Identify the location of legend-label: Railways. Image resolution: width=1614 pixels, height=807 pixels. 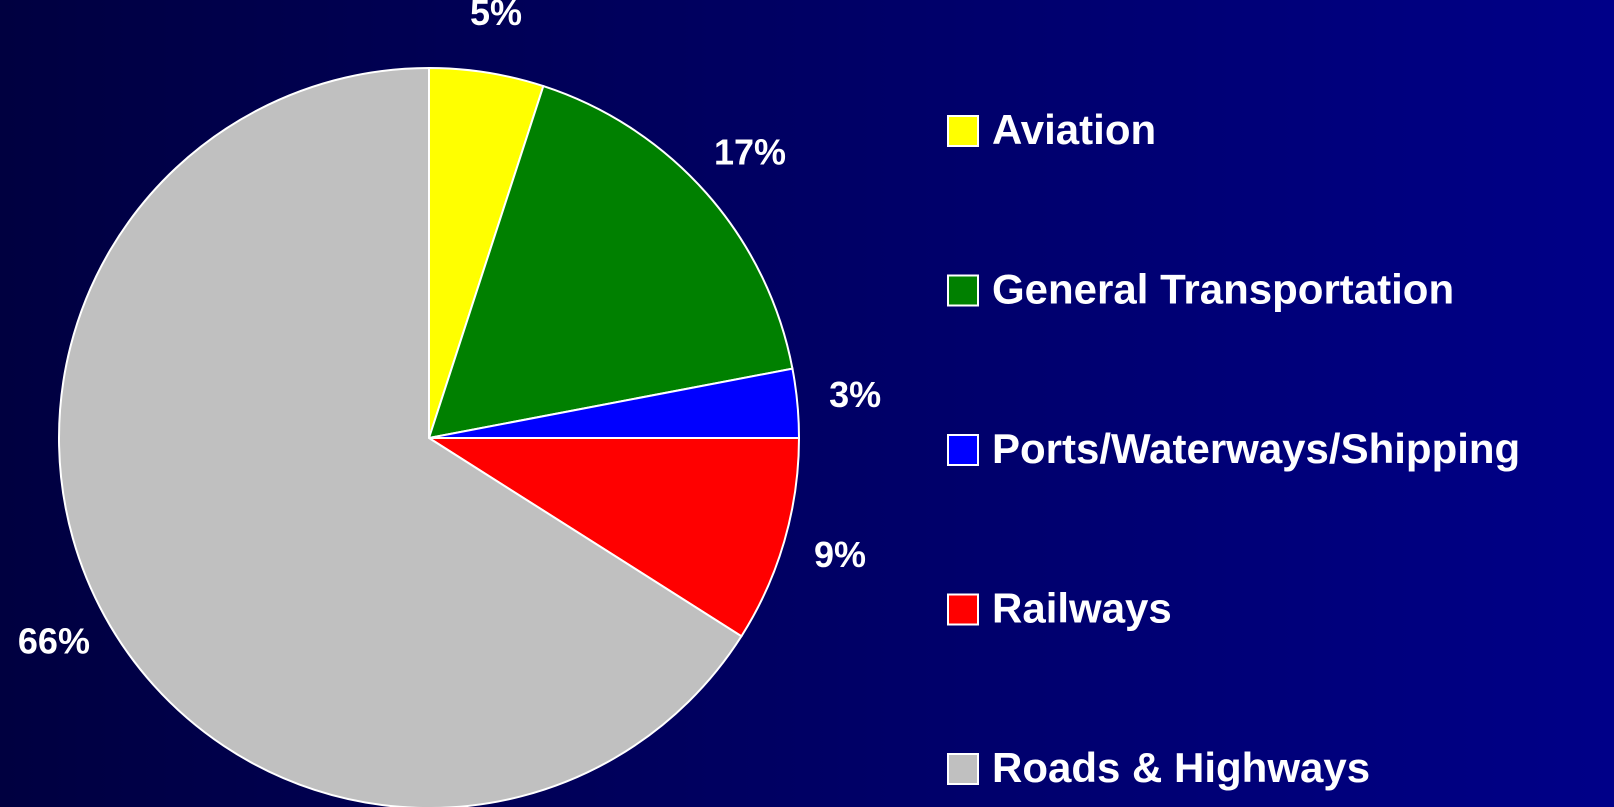
(1082, 608).